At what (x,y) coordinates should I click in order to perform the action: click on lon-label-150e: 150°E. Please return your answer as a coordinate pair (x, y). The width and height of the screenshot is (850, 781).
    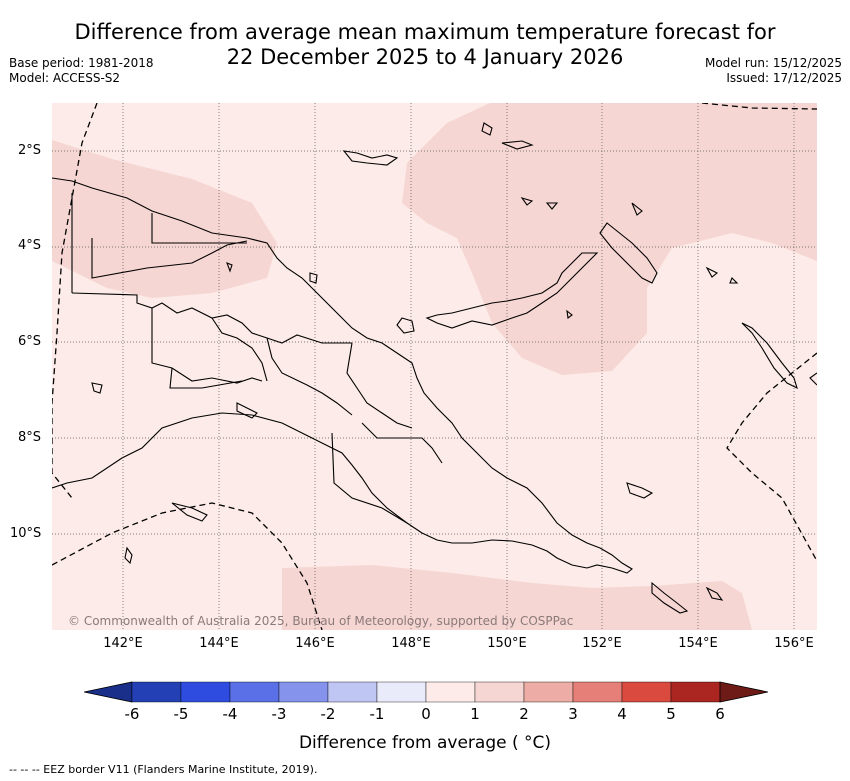
    Looking at the image, I should click on (507, 643).